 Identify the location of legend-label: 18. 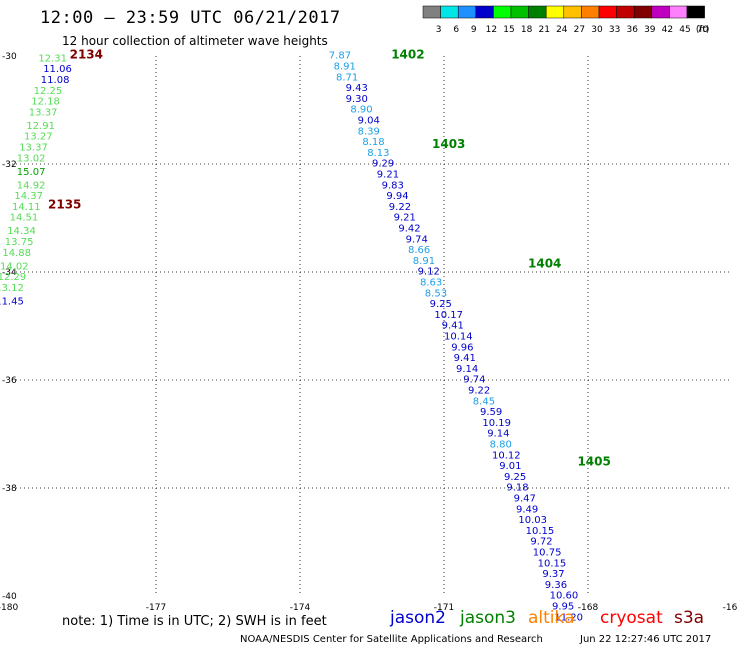
(527, 30).